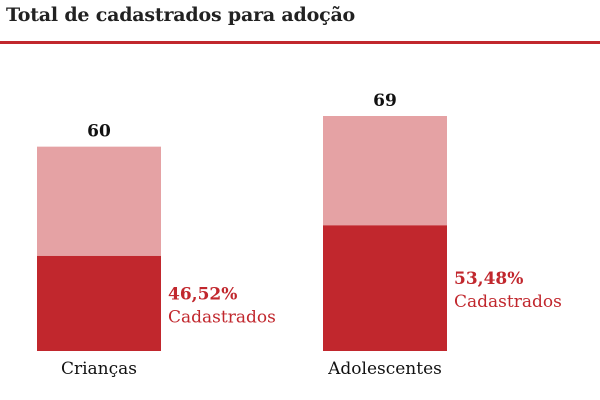 The image size is (600, 400). Describe the element at coordinates (300, 42) in the screenshot. I see `title-divider` at that location.